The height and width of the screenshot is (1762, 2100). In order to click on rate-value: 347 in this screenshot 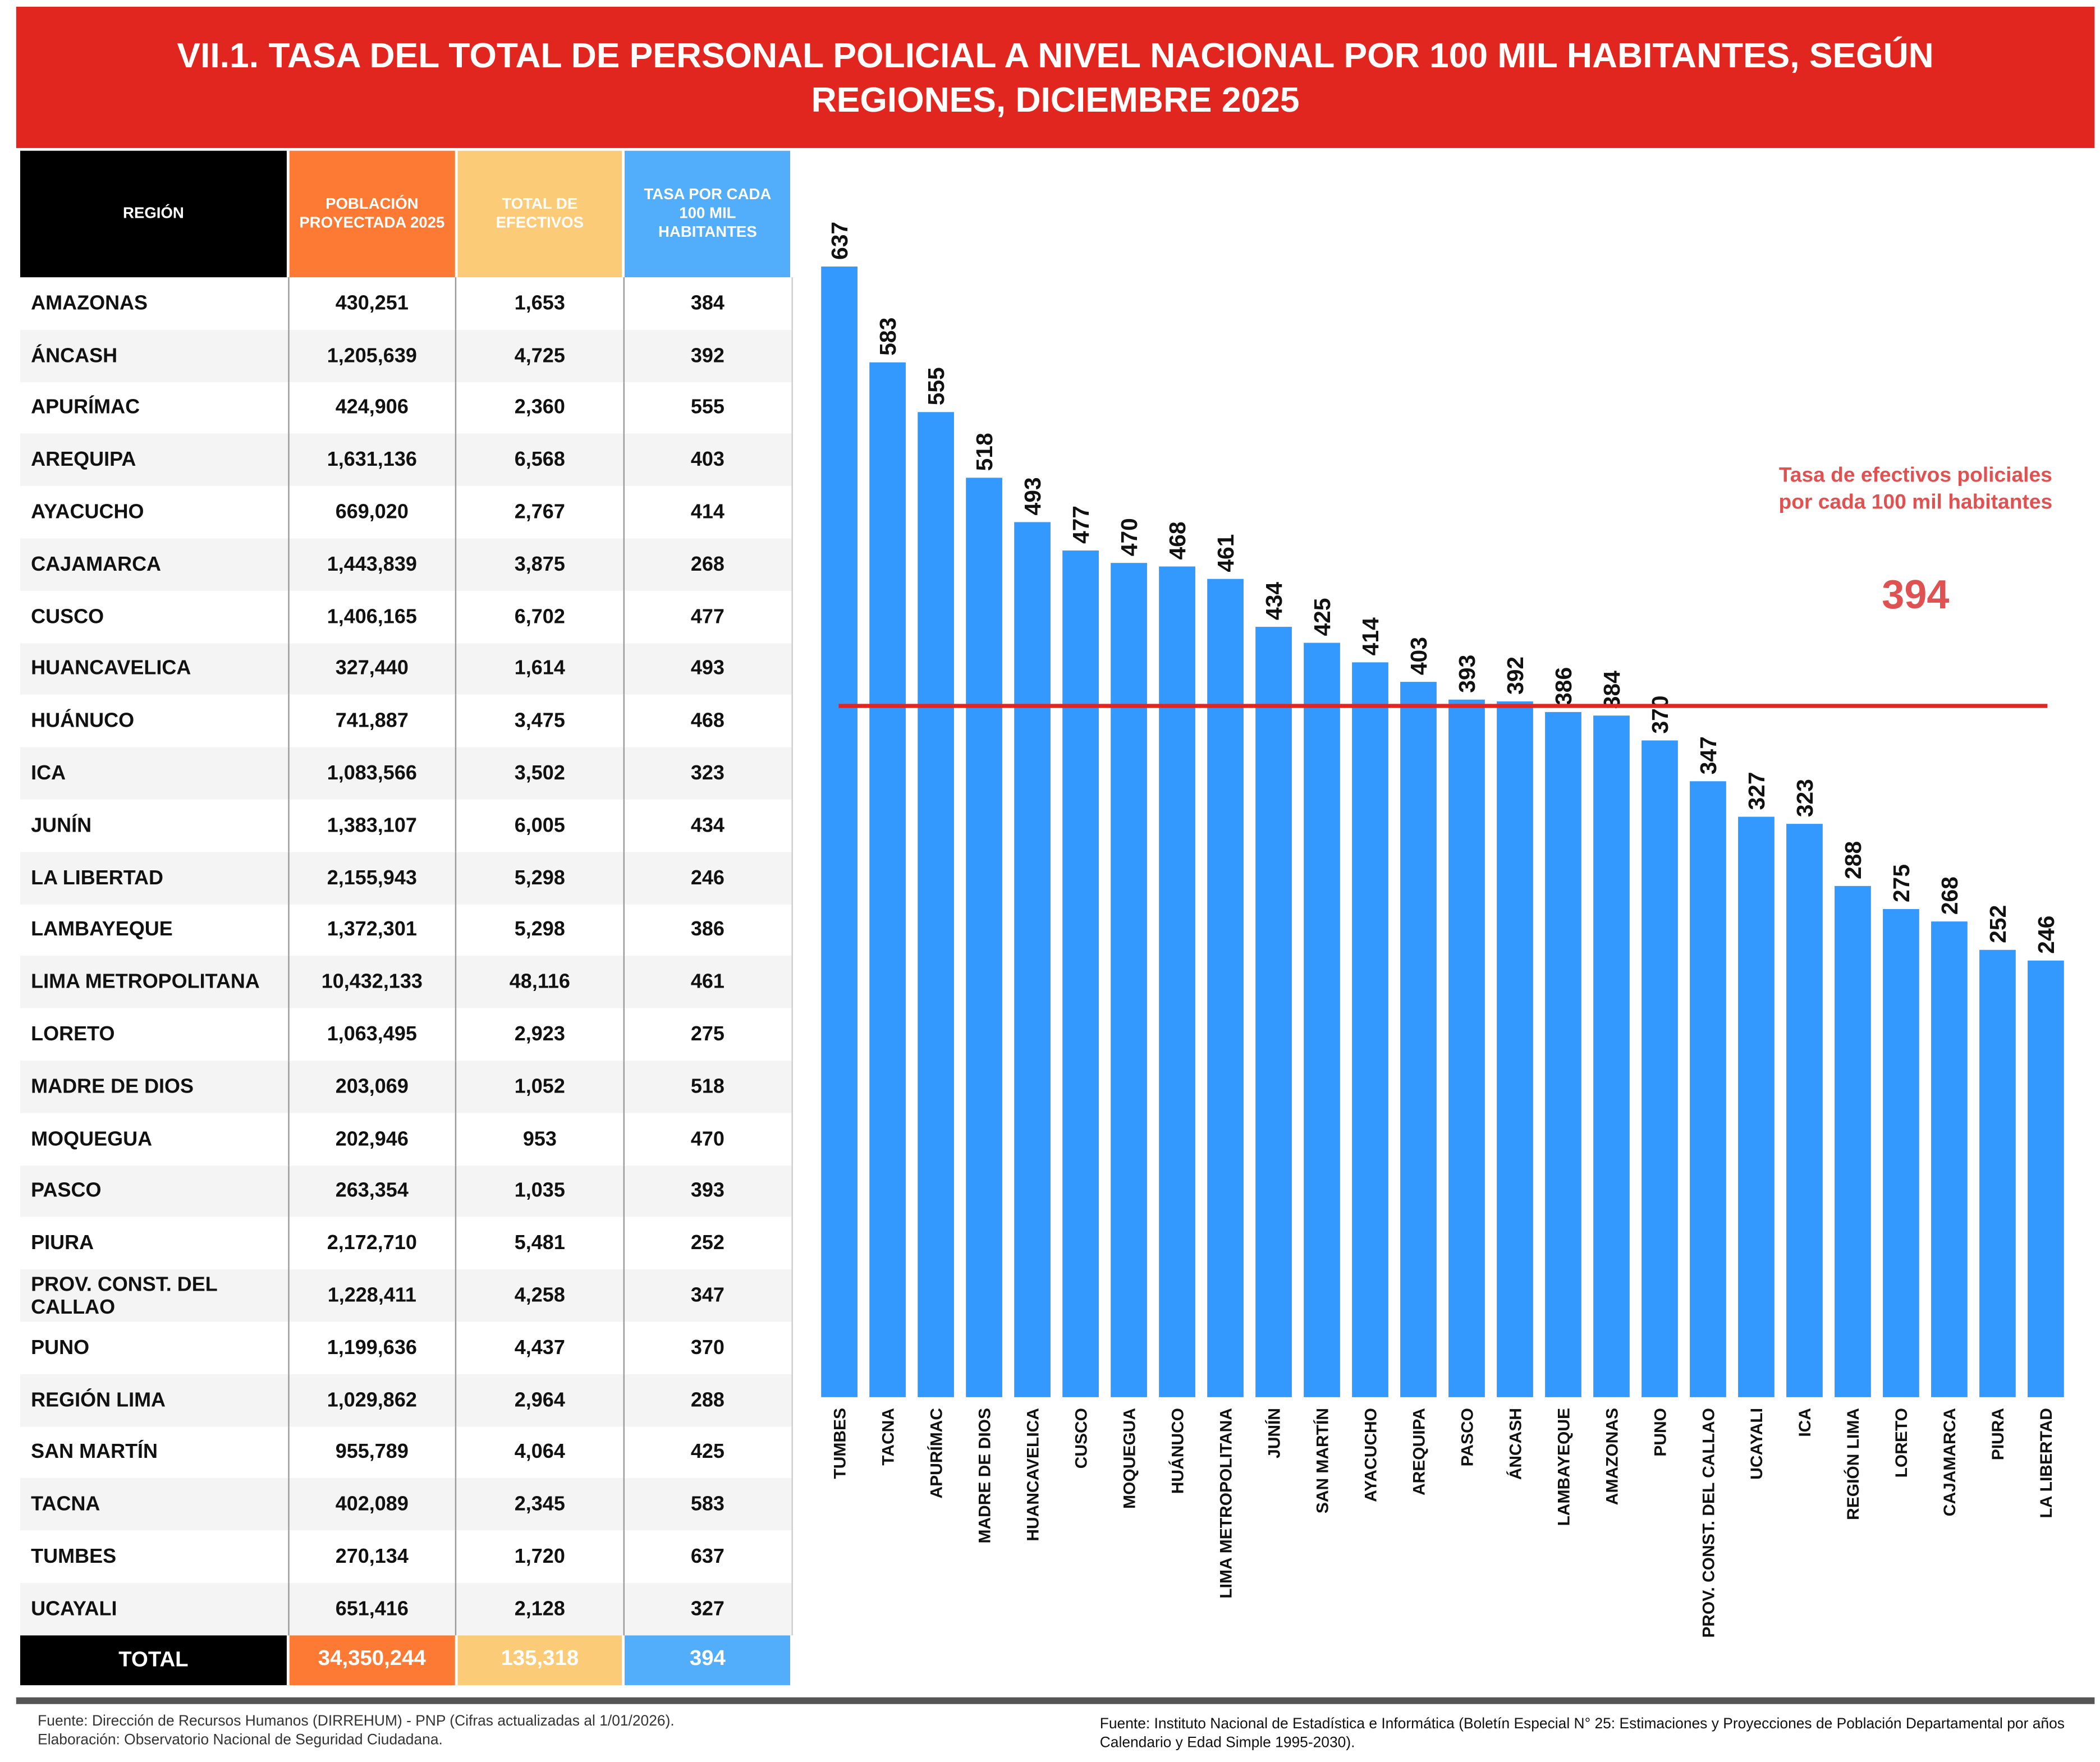, I will do `click(707, 1295)`.